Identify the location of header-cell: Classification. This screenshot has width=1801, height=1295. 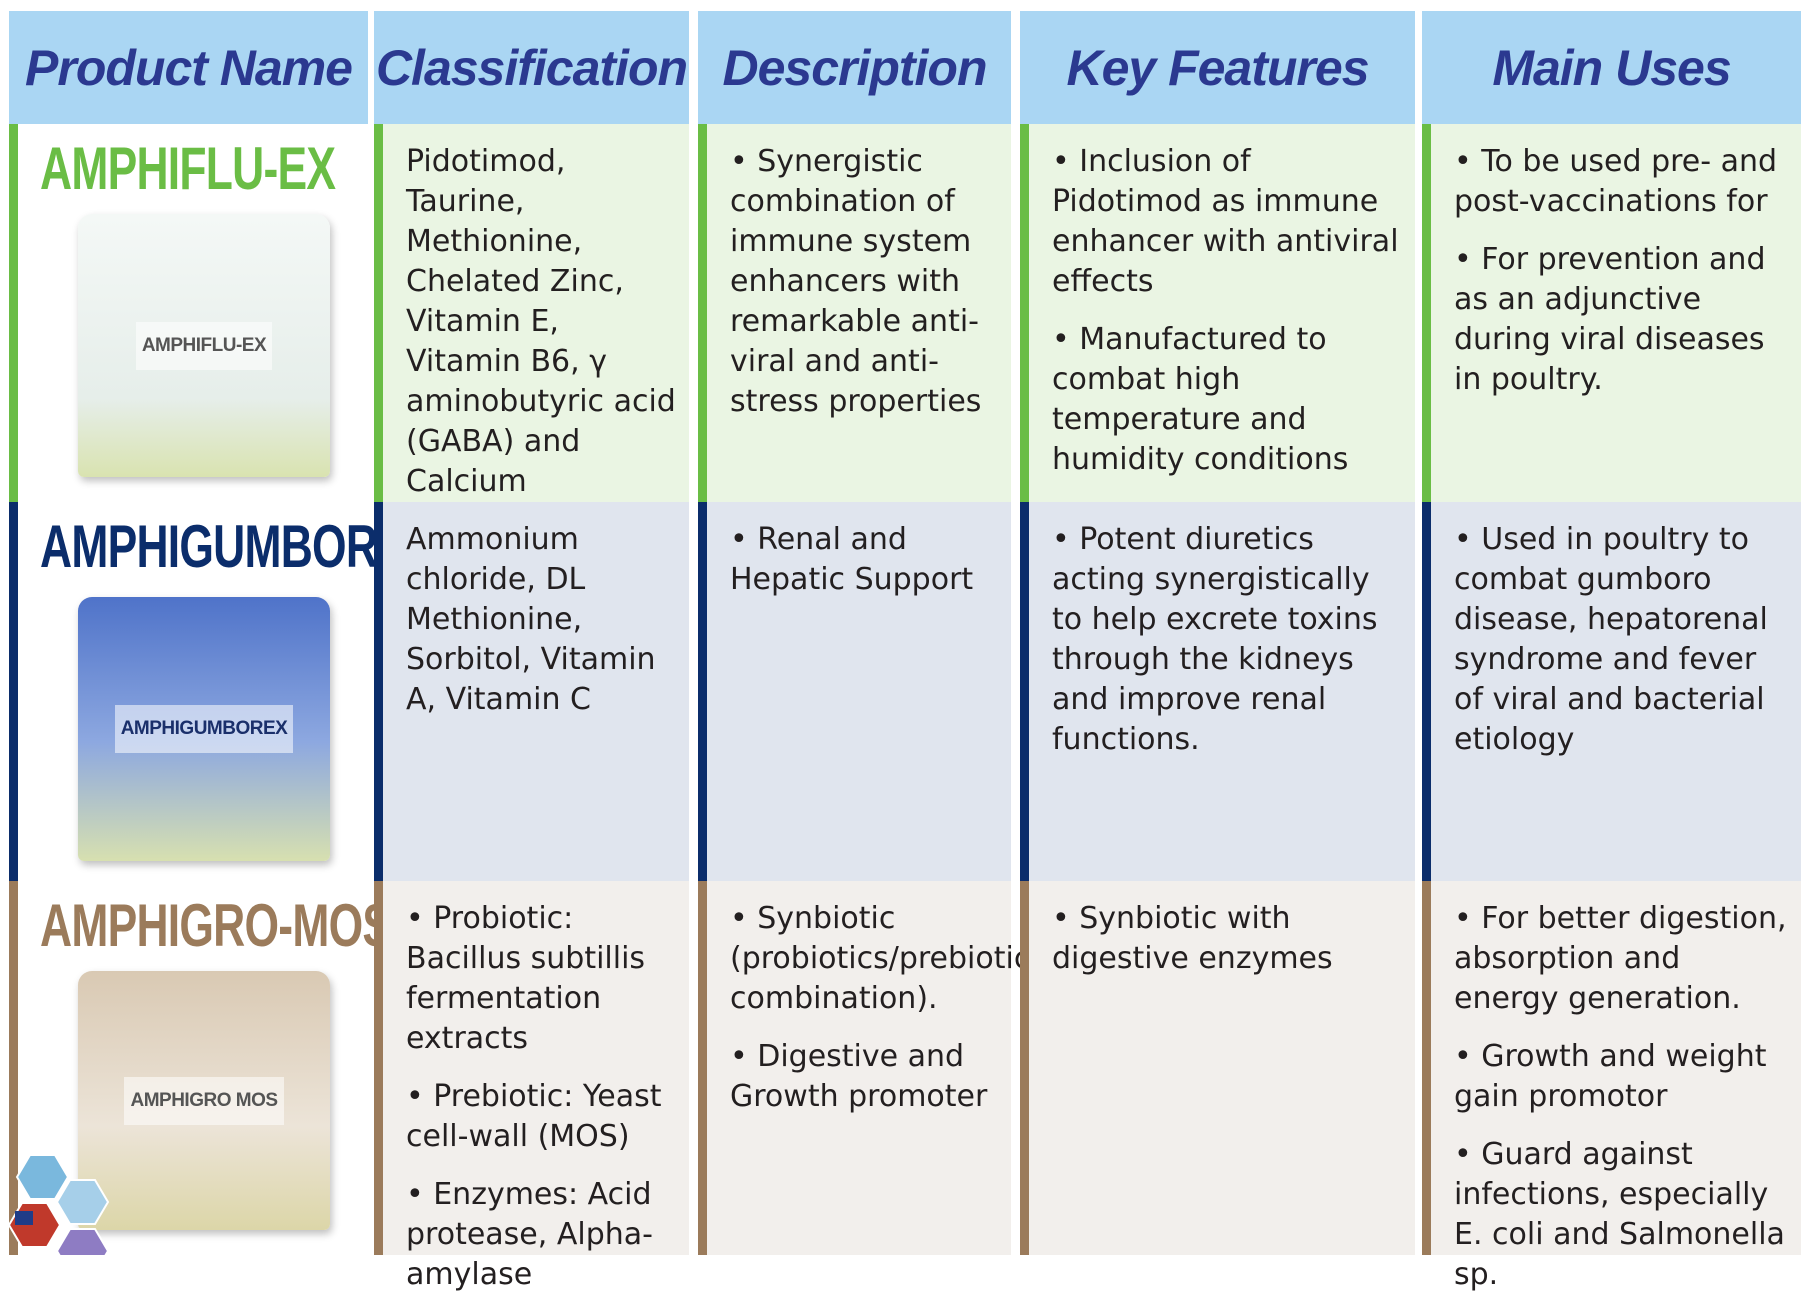
(531, 67).